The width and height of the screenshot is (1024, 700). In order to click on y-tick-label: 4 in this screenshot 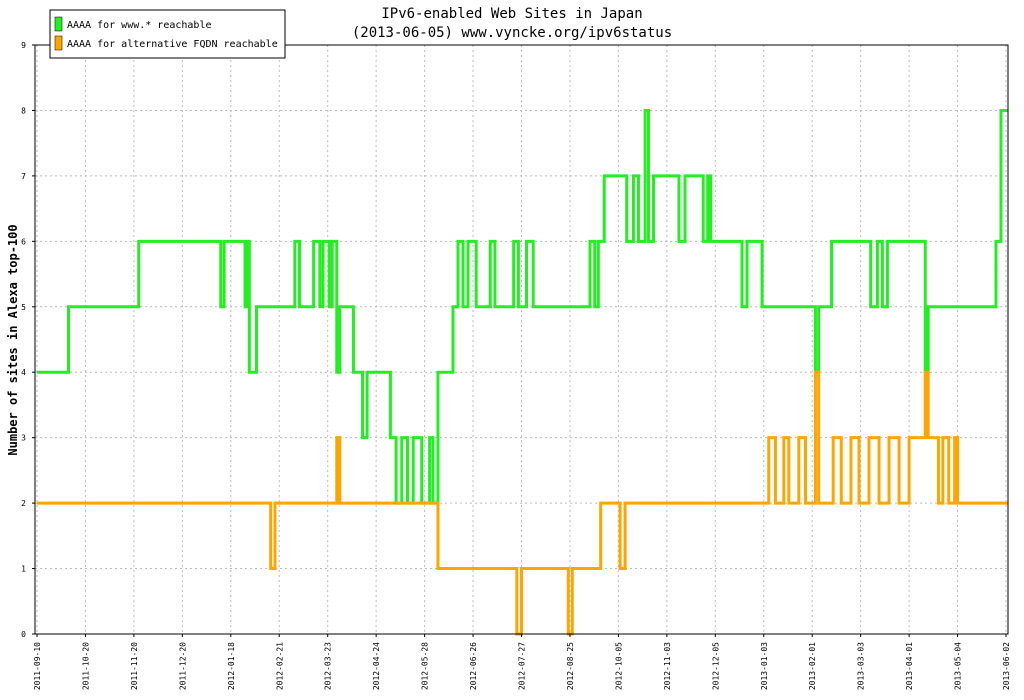, I will do `click(23, 372)`.